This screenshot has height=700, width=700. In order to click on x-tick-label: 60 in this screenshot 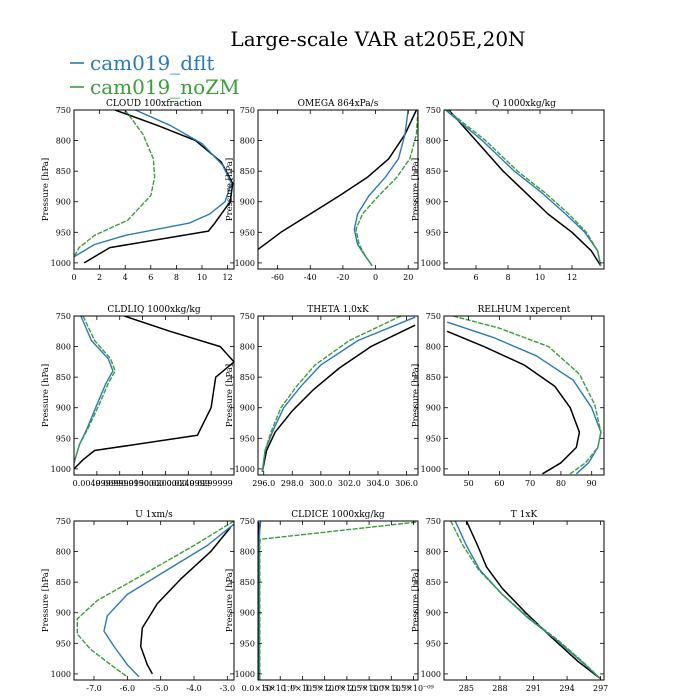, I will do `click(499, 483)`.